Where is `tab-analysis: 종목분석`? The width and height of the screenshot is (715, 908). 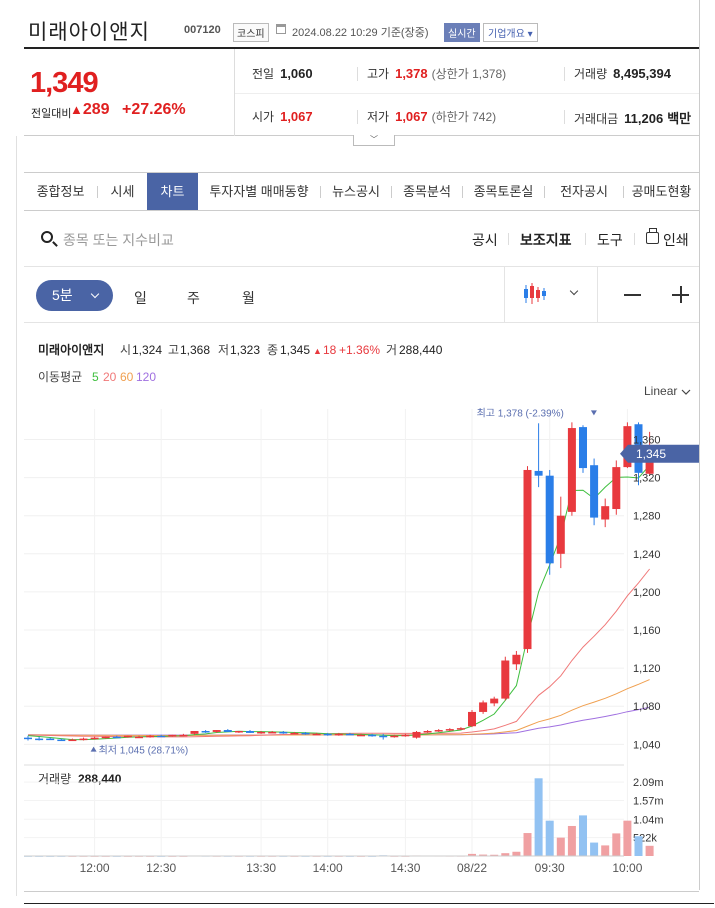
tab-analysis: 종목분석 is located at coordinates (427, 191).